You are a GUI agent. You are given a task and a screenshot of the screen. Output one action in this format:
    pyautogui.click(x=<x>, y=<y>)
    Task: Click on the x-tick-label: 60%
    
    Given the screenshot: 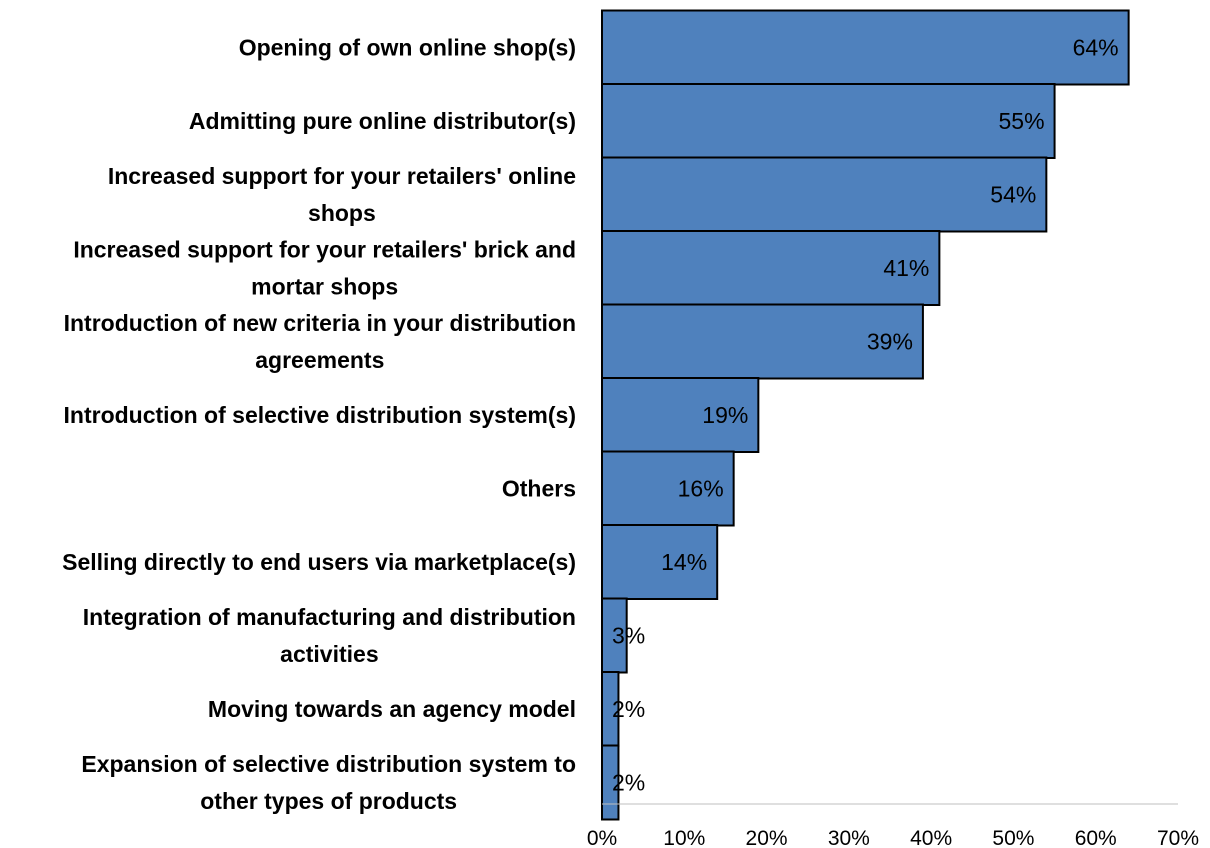 What is the action you would take?
    pyautogui.click(x=1096, y=837)
    